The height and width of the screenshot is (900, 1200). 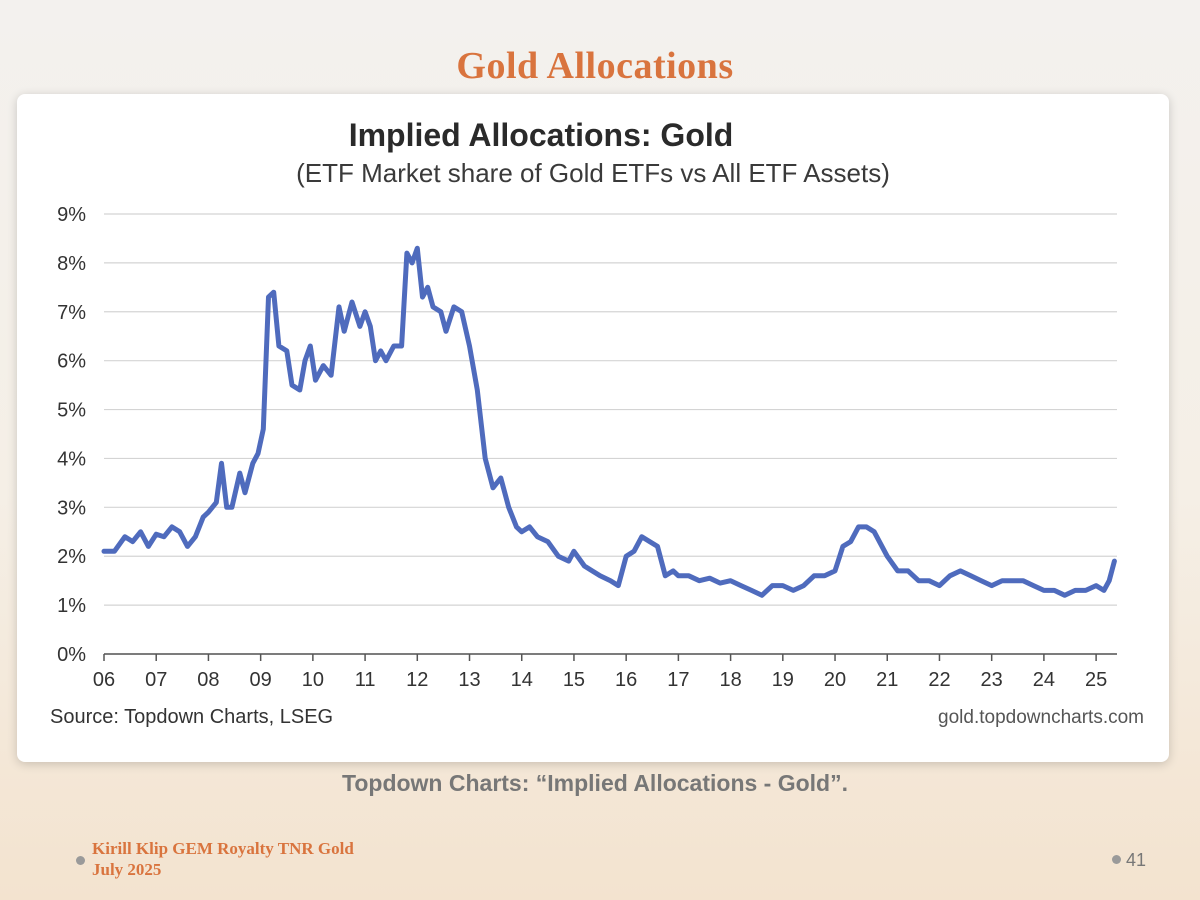 What do you see at coordinates (469, 680) in the screenshot?
I see `x-tick-label: 13` at bounding box center [469, 680].